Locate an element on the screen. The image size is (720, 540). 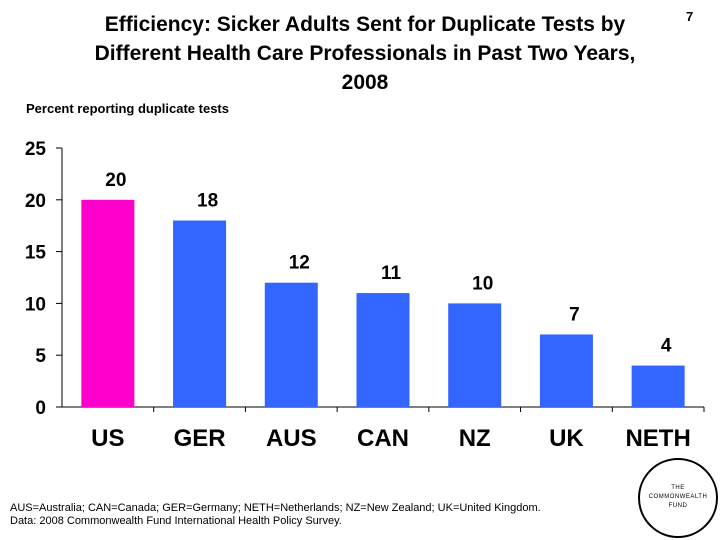
data-label-uk: 7 is located at coordinates (574, 314).